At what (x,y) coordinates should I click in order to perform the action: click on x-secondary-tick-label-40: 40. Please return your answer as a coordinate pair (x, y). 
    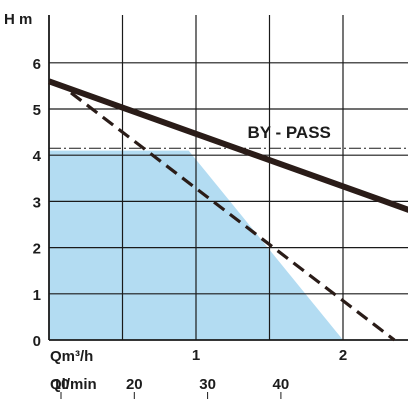
    Looking at the image, I should click on (281, 384).